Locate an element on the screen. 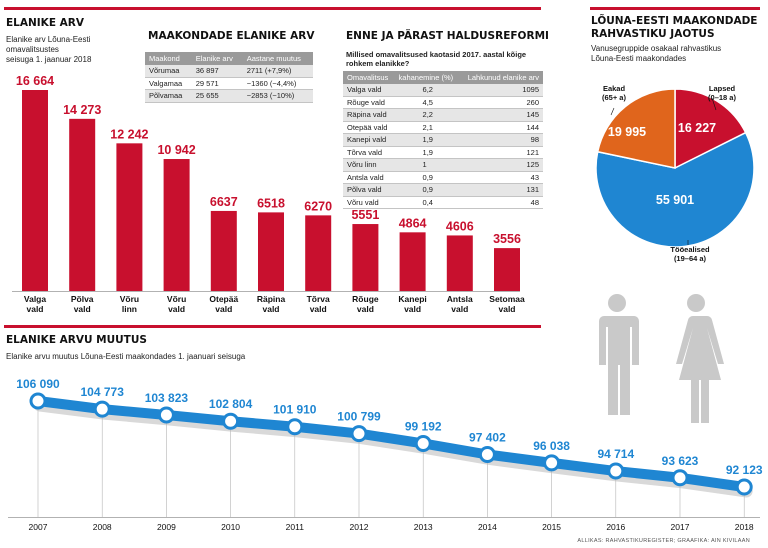 This screenshot has height=548, width=768. age-subtitle-line: Vanusegruppide osakaal rahvastikus is located at coordinates (656, 48).